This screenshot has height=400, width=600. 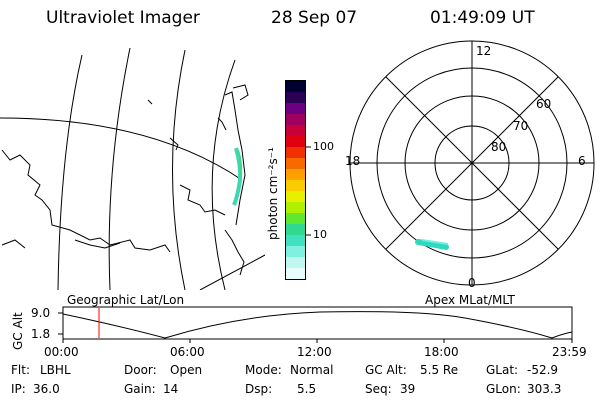 What do you see at coordinates (312, 370) in the screenshot?
I see `param-mode-value: Normal` at bounding box center [312, 370].